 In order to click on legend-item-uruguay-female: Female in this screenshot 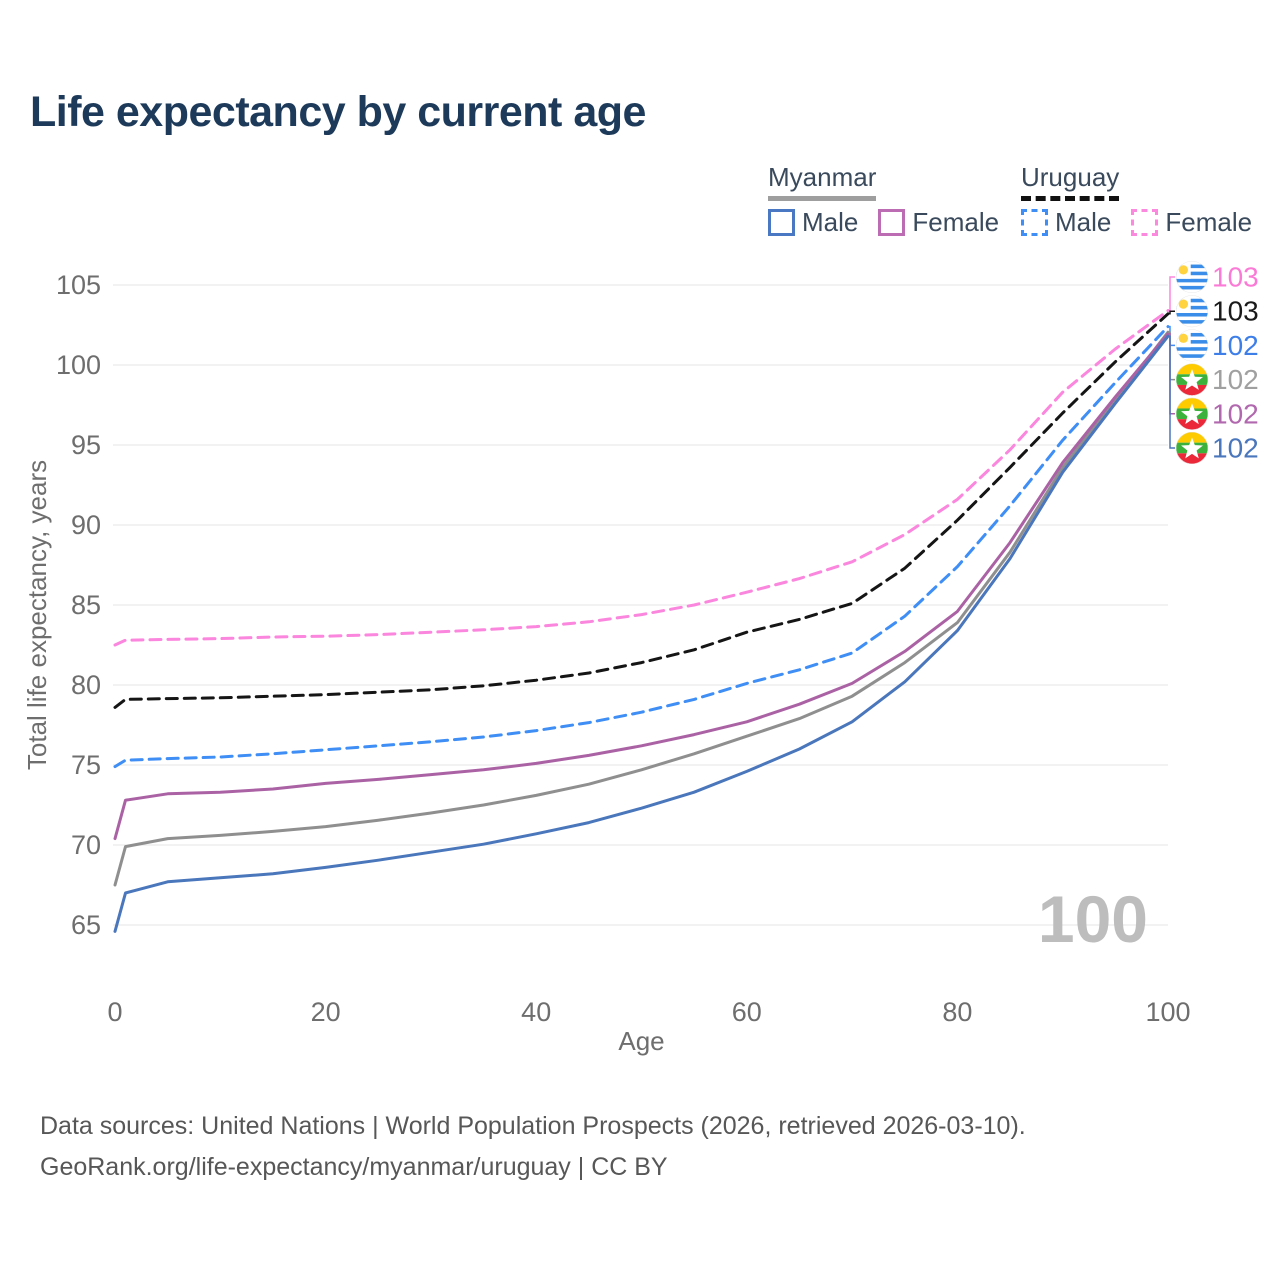, I will do `click(1191, 222)`.